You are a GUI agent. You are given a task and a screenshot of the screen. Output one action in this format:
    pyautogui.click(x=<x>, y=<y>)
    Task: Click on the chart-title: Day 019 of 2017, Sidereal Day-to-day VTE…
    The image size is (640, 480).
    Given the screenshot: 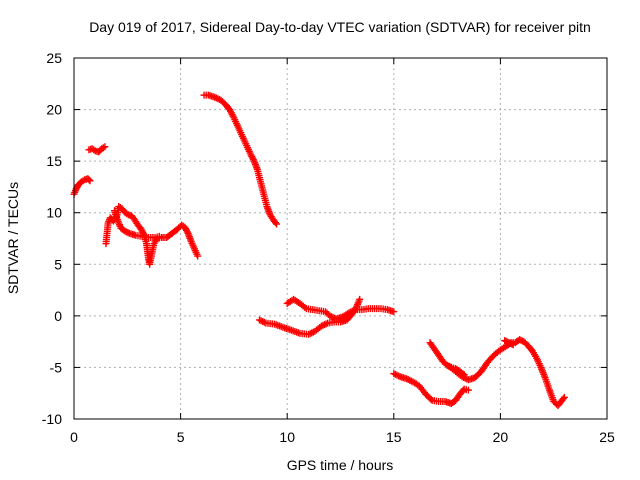 What is the action you would take?
    pyautogui.click(x=340, y=27)
    